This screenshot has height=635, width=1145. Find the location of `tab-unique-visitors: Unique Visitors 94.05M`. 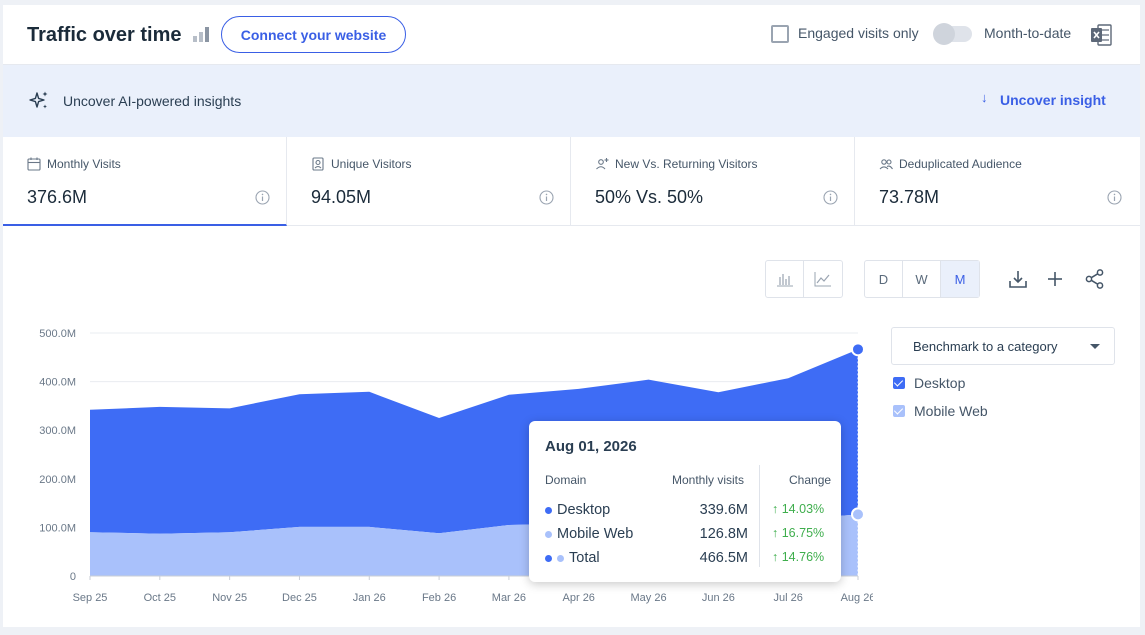

tab-unique-visitors: Unique Visitors 94.05M is located at coordinates (429, 181).